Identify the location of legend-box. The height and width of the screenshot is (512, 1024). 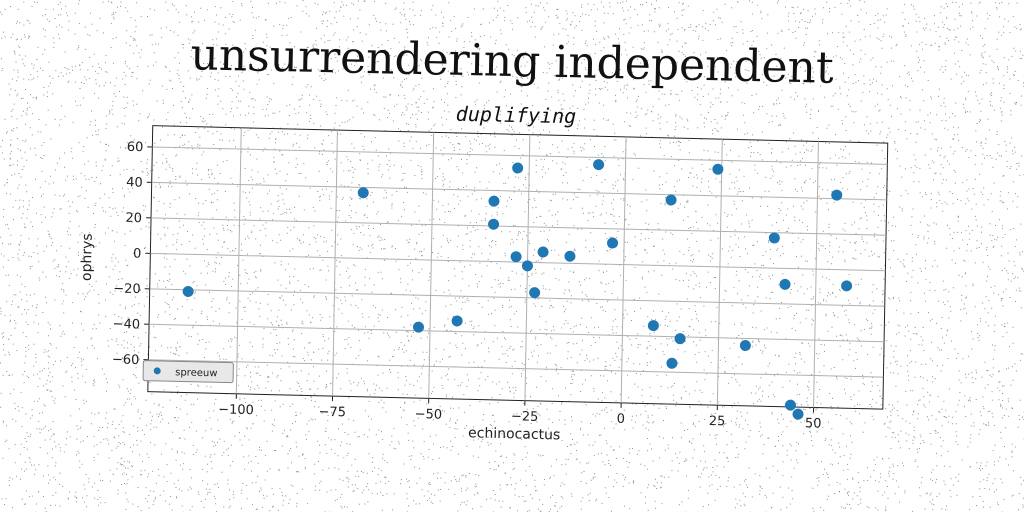
(188, 372).